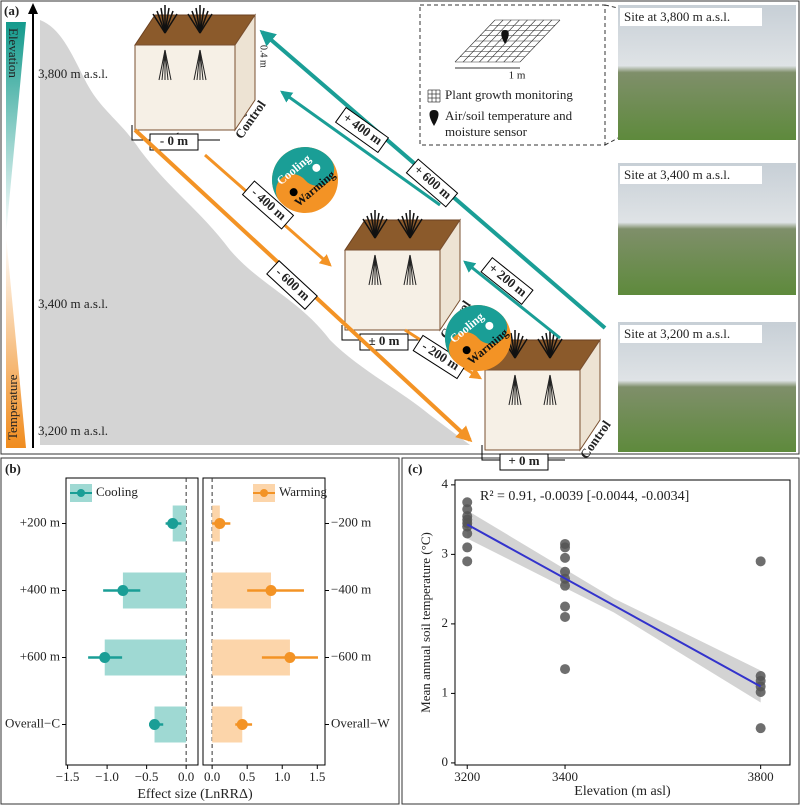  I want to click on x-axis-title: Effect size (LnRRΔ), so click(195, 794).